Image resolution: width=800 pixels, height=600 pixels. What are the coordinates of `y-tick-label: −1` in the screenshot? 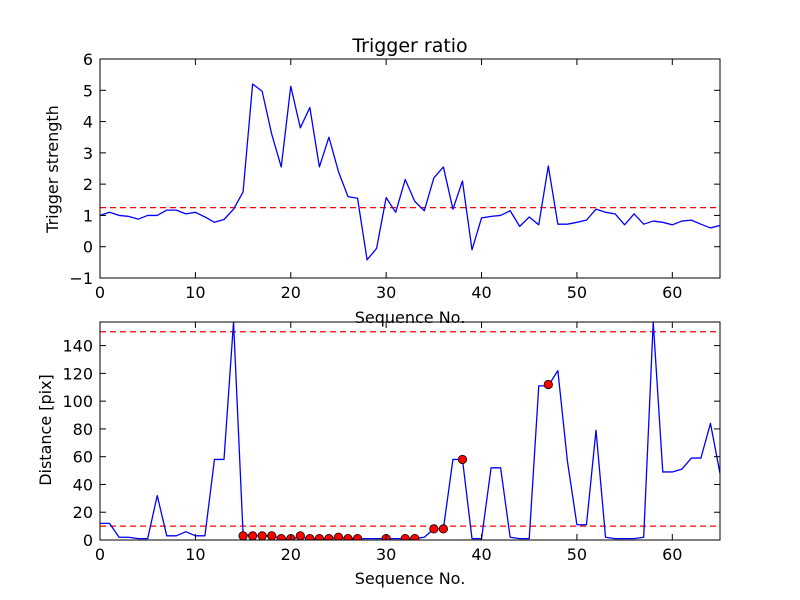 It's located at (81, 278).